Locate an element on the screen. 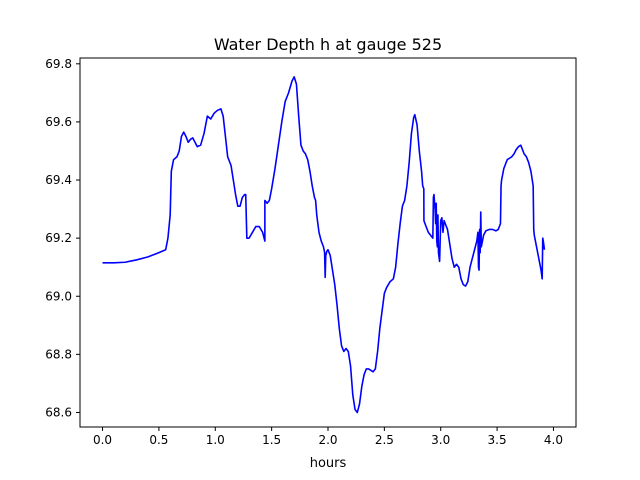 This screenshot has width=640, height=480. y-tick-label: 68.8 is located at coordinates (58, 354).